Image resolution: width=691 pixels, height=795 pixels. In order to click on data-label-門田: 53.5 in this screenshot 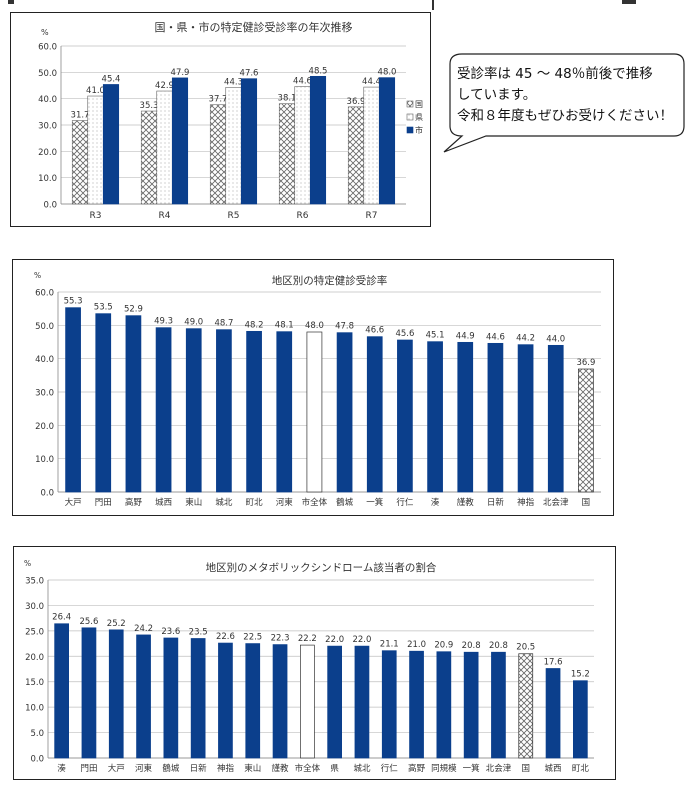, I will do `click(103, 308)`.